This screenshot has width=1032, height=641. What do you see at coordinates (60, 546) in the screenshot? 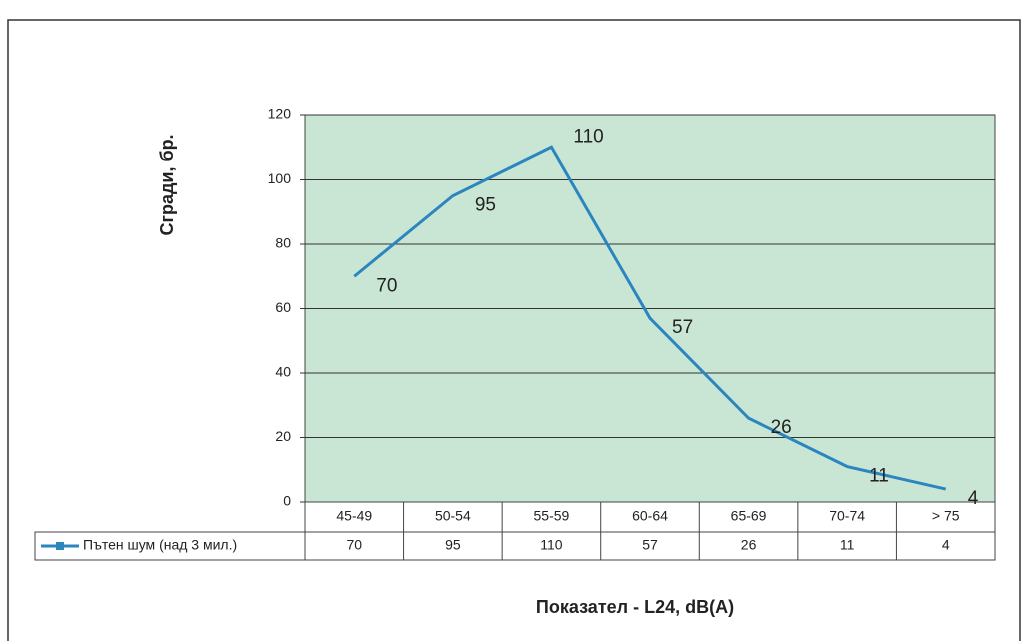
I see `legend-marker` at bounding box center [60, 546].